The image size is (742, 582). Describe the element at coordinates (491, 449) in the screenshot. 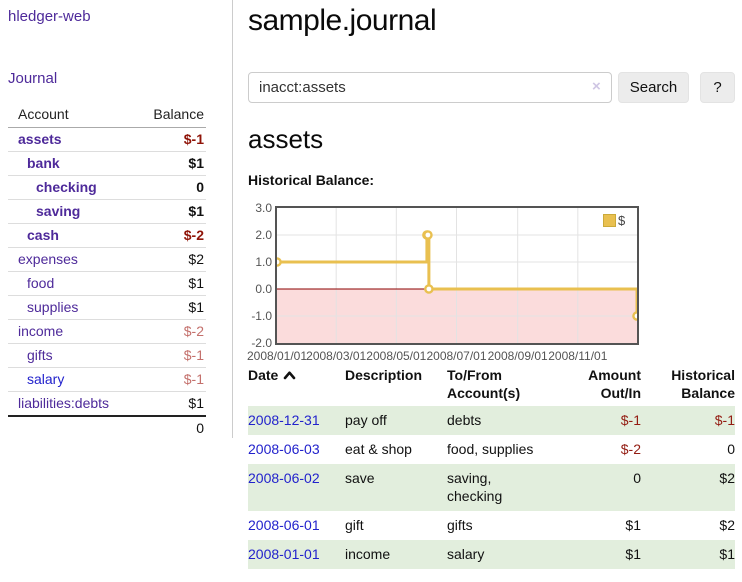

I see `register-row: 2008-06-03 eat & shop food, supplies $-2 0` at that location.